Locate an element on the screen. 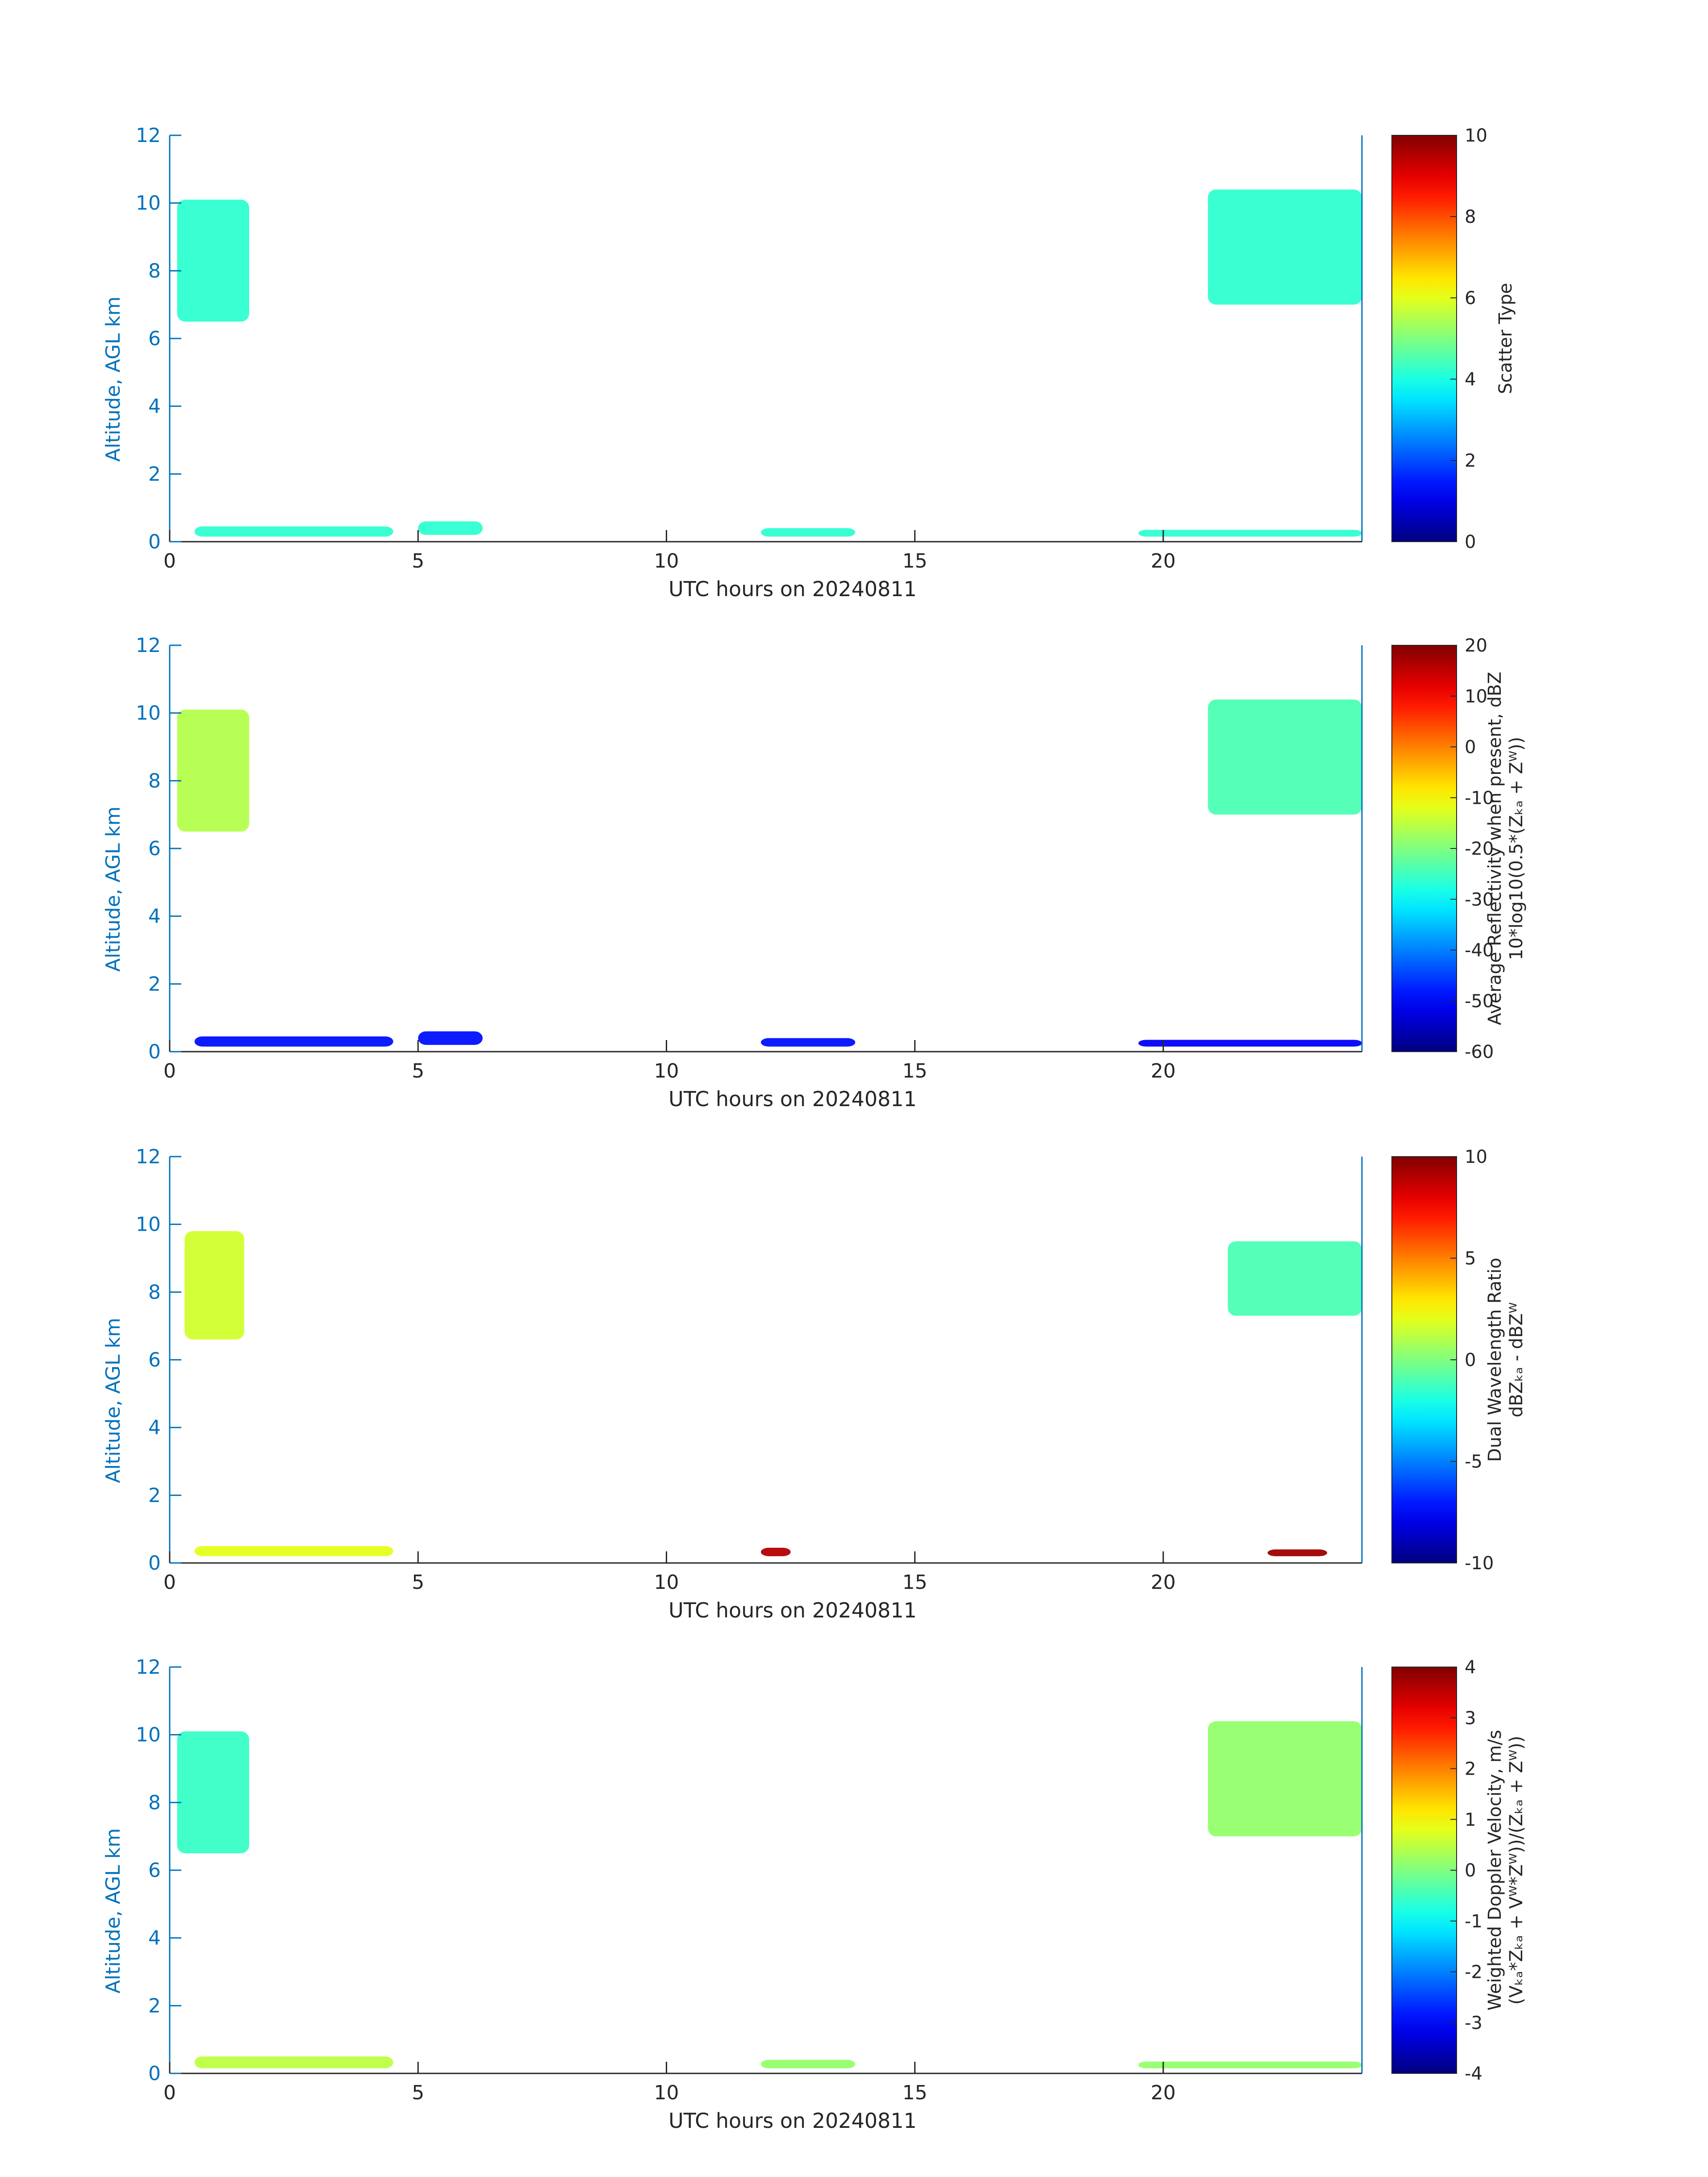 This screenshot has height=2177, width=1708. colorbar-label: dBZₖₐ - dBZᵂ is located at coordinates (1516, 1359).